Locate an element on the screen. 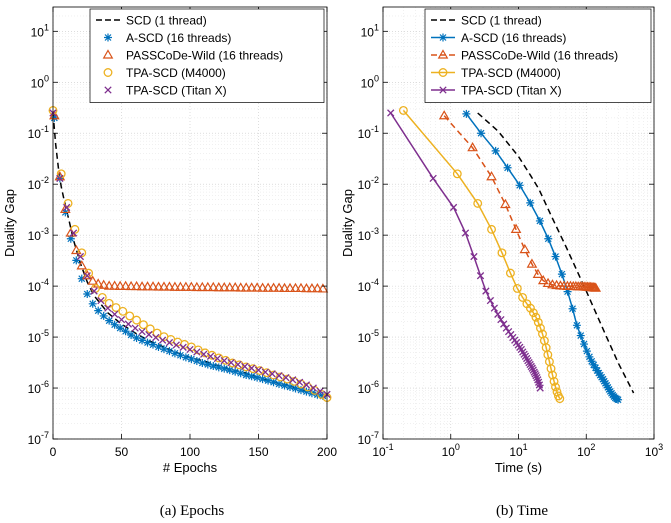  x-tick-label: 200 is located at coordinates (327, 452).